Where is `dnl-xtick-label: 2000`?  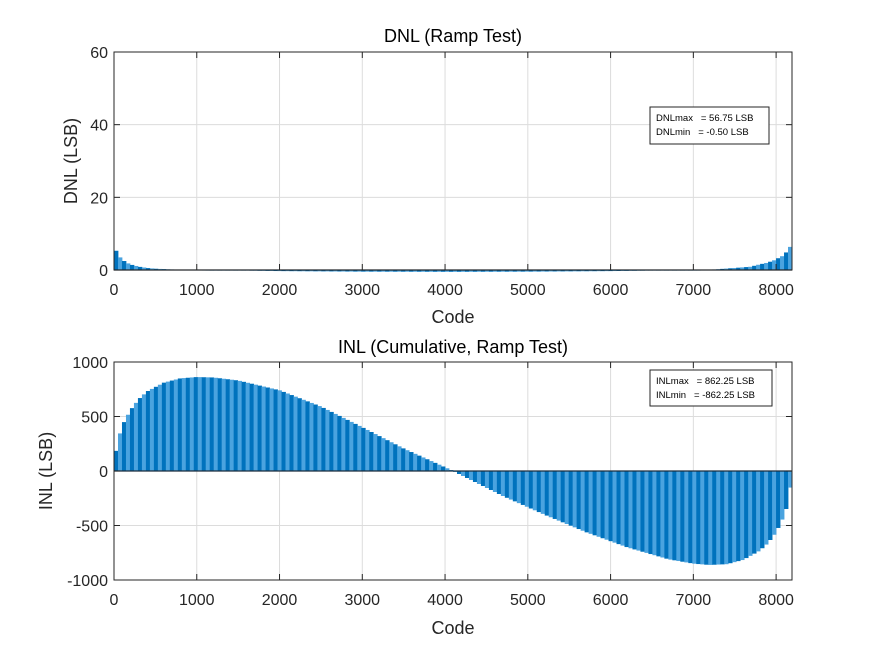 dnl-xtick-label: 2000 is located at coordinates (280, 290).